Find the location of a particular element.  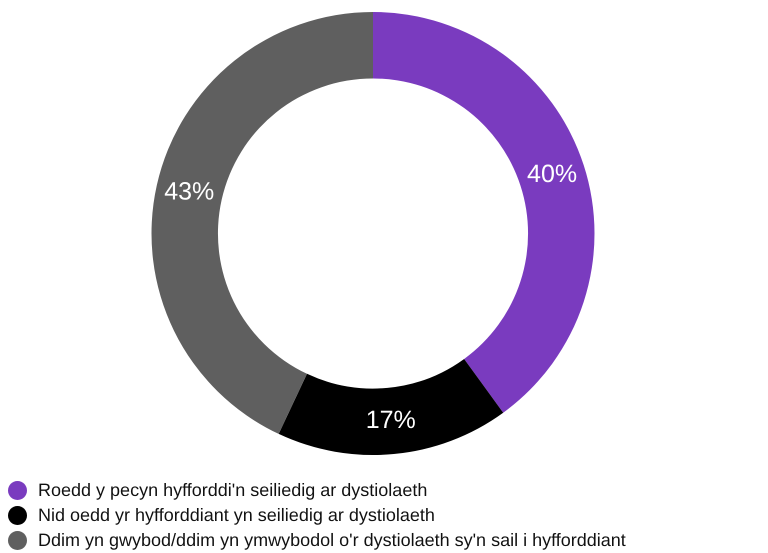

data-label: 43% is located at coordinates (189, 191).